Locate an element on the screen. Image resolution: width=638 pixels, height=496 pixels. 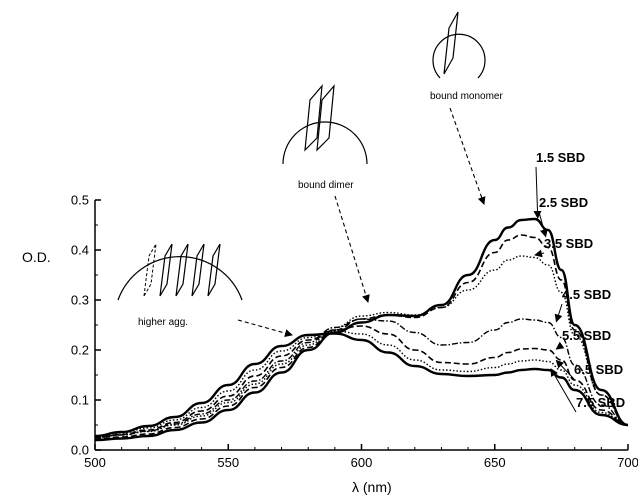
x-tick-label: 550 is located at coordinates (228, 462).